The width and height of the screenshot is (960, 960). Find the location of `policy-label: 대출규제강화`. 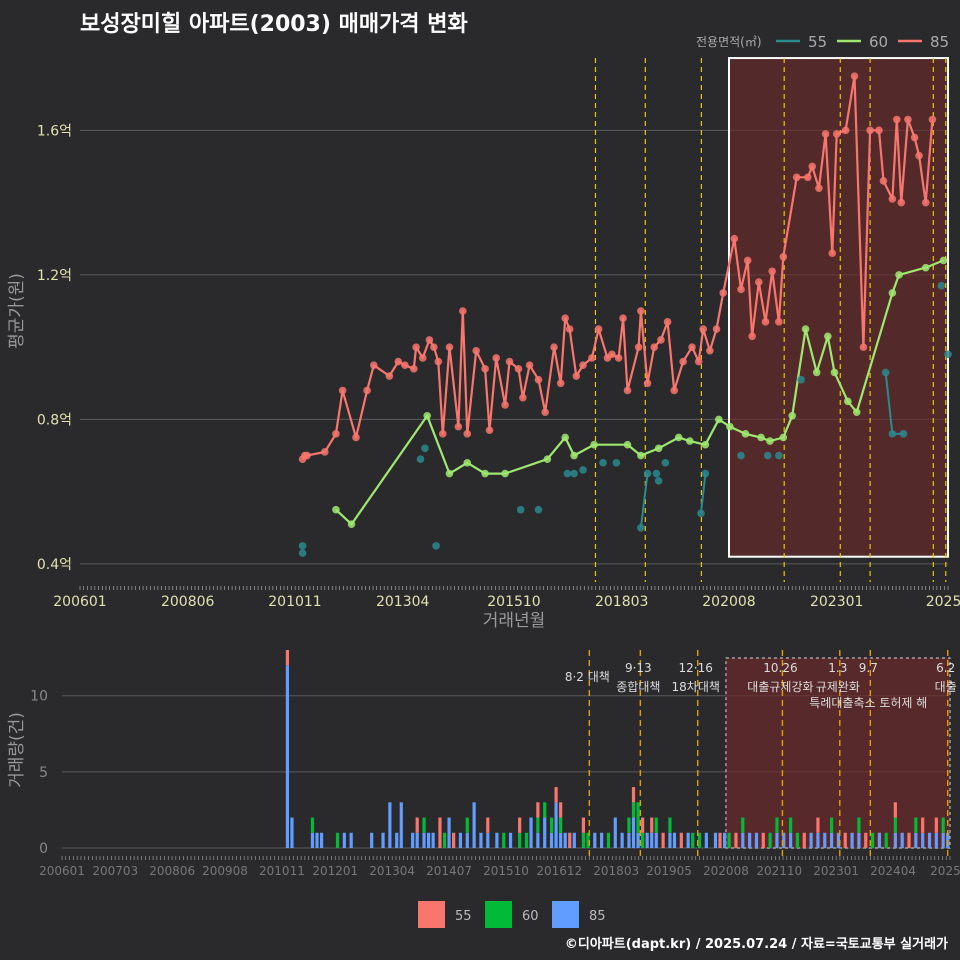

policy-label: 대출규제강화 is located at coordinates (780, 687).